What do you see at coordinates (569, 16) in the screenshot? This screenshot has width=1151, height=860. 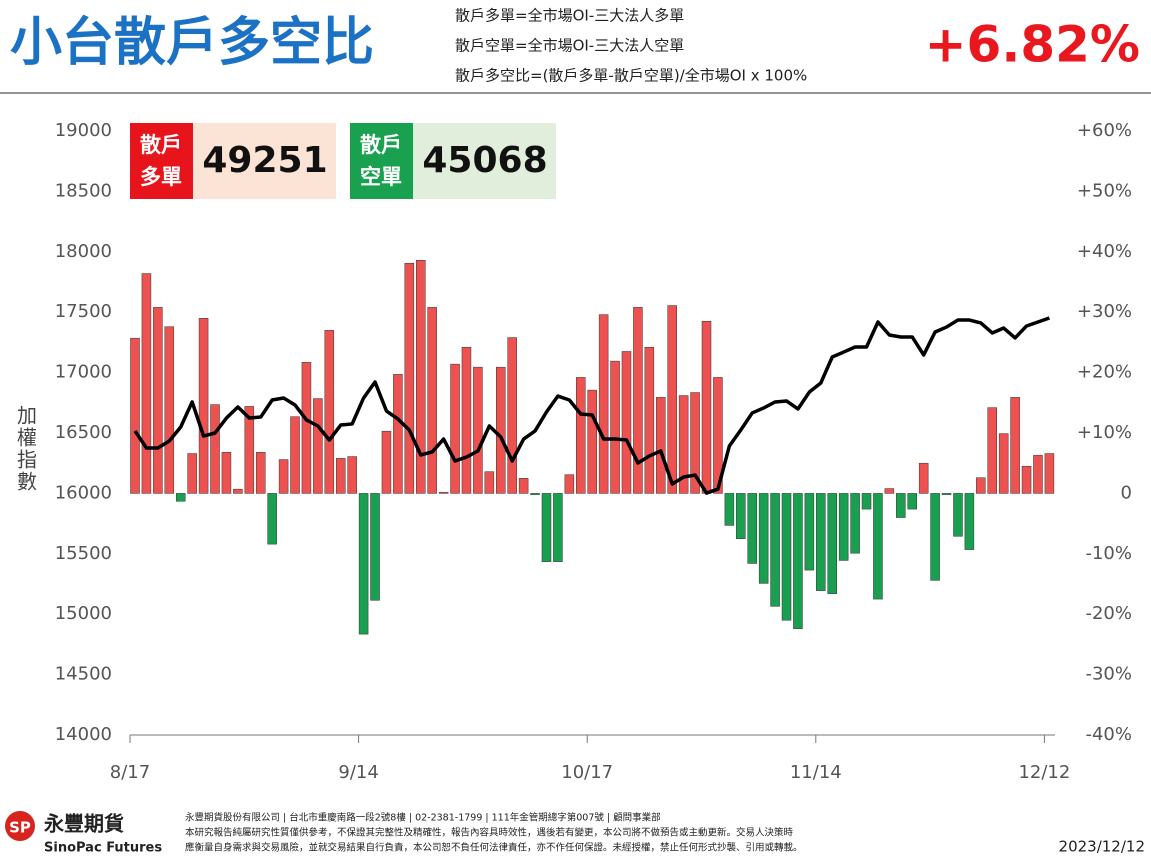 I see `note: 散戶多單=全市場OI-三大法人多單` at bounding box center [569, 16].